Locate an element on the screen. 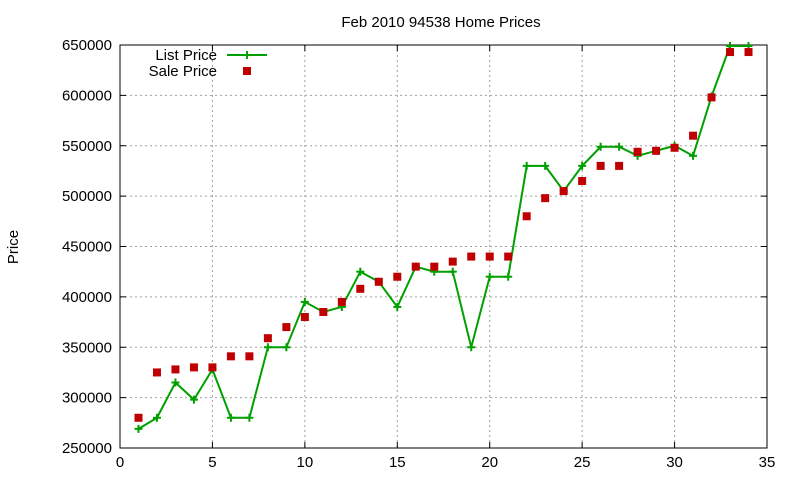 This screenshot has width=800, height=485. legend-item: List Price is located at coordinates (211, 55).